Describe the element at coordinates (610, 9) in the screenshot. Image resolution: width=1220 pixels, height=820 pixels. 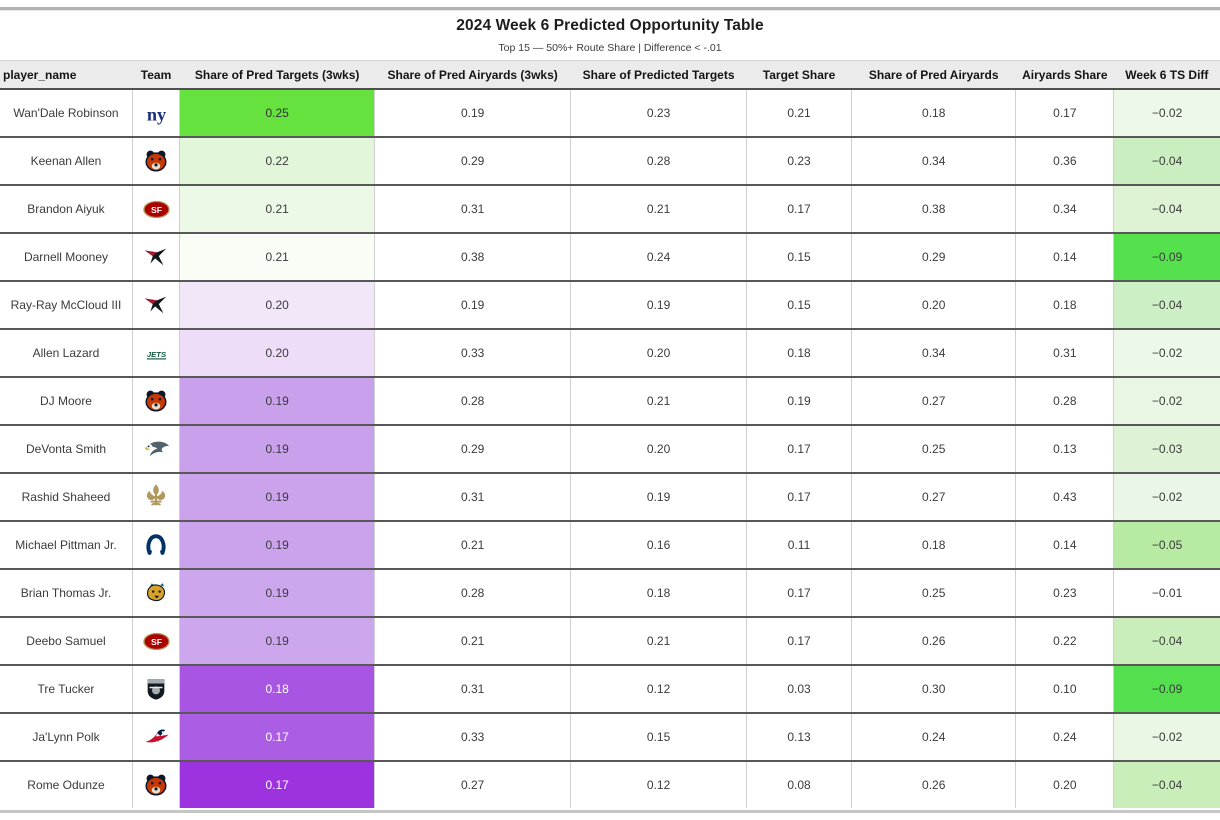
I see `top-divider` at that location.